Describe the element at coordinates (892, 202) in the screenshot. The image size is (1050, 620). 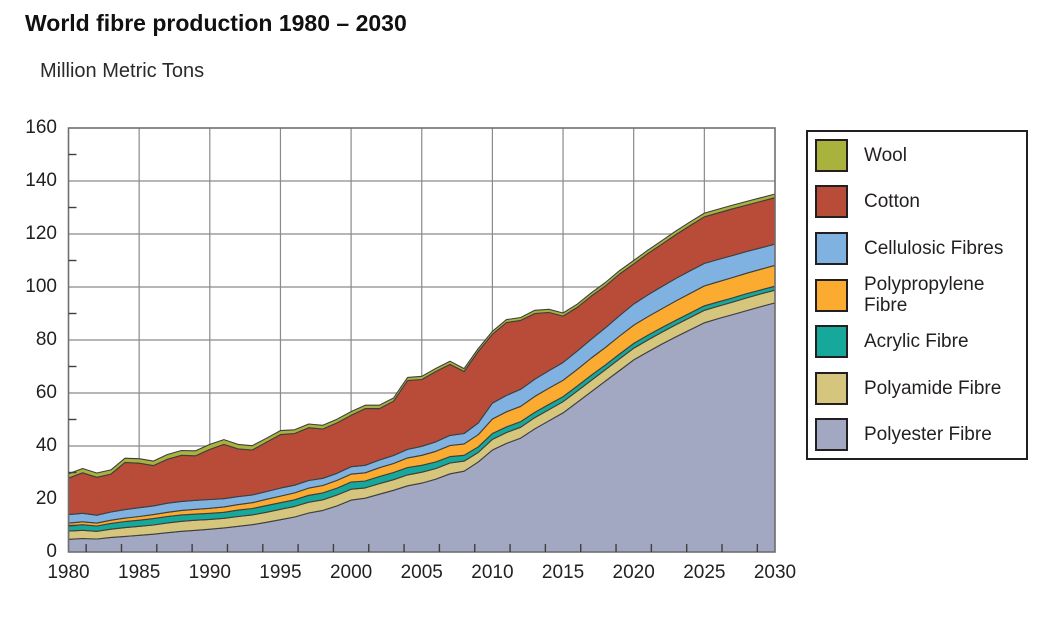
I see `legend-label: Cotton` at that location.